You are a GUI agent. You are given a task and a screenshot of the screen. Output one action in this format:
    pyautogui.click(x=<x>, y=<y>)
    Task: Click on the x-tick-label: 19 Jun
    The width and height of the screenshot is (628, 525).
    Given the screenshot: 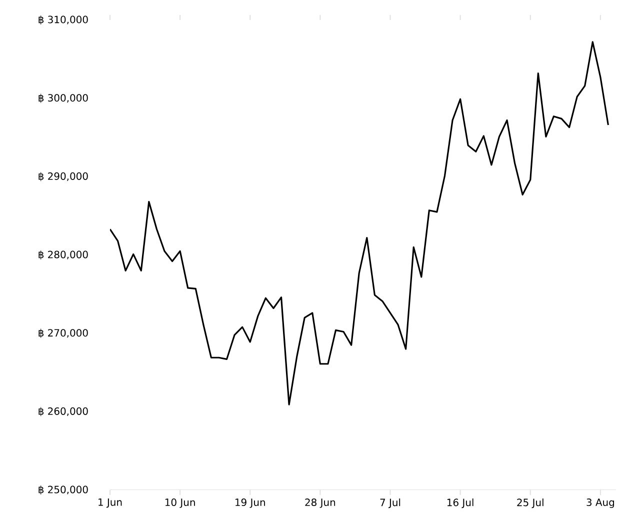 What is the action you would take?
    pyautogui.click(x=250, y=503)
    